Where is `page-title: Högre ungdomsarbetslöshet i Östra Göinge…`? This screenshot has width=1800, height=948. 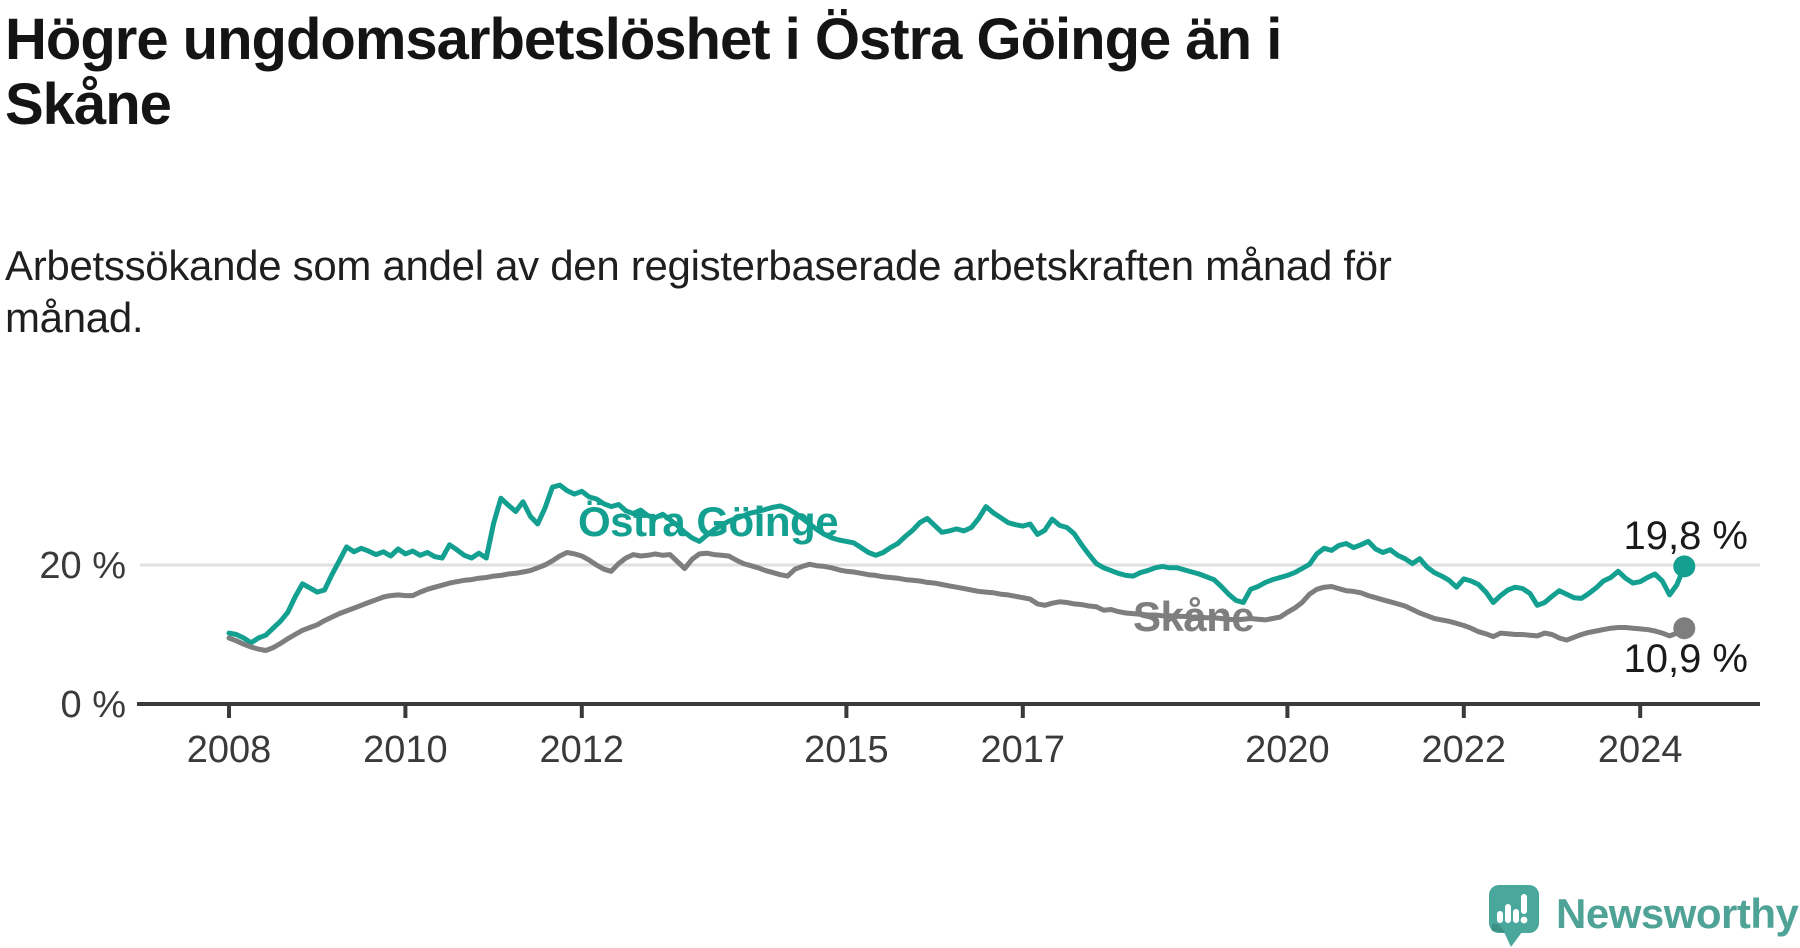 page-title: Högre ungdomsarbetslöshet i Östra Göinge… is located at coordinates (643, 72).